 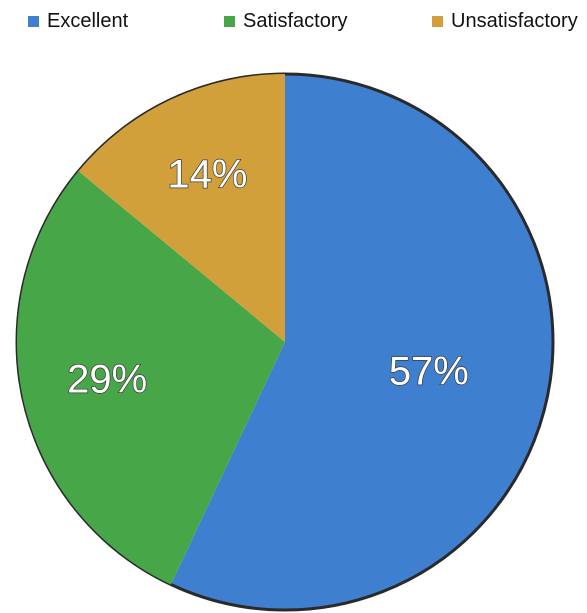 What do you see at coordinates (207, 175) in the screenshot?
I see `pie-label-unsatisfactory: 14%` at bounding box center [207, 175].